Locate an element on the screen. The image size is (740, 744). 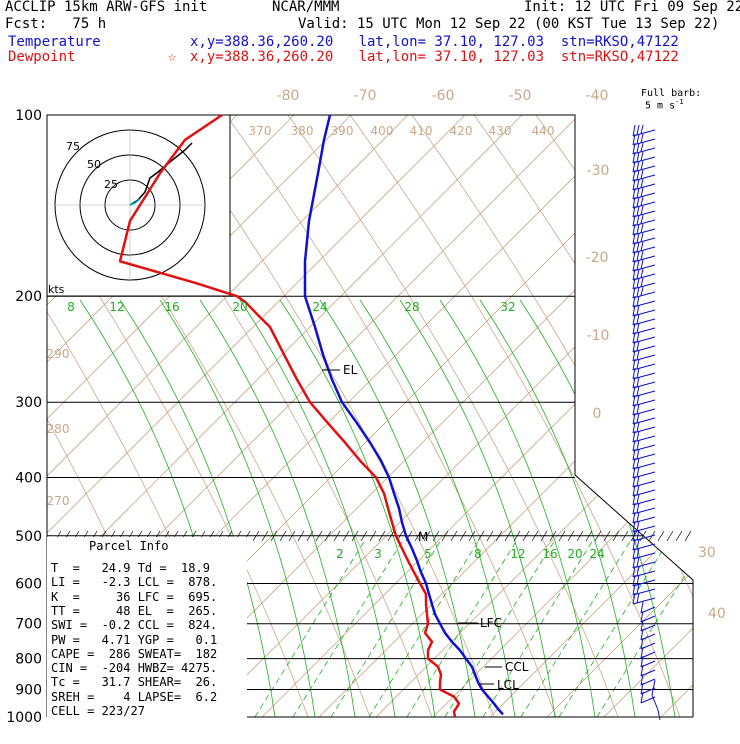
header-center: NCAR/MMM is located at coordinates (306, 7).